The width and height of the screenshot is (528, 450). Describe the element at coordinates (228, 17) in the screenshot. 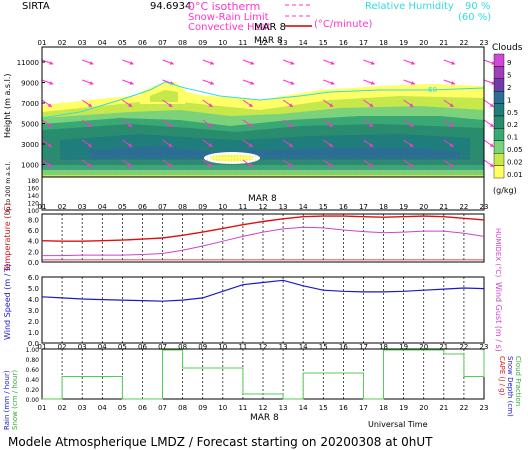

I see `snowrain-label: Snow-Rain Limit` at that location.